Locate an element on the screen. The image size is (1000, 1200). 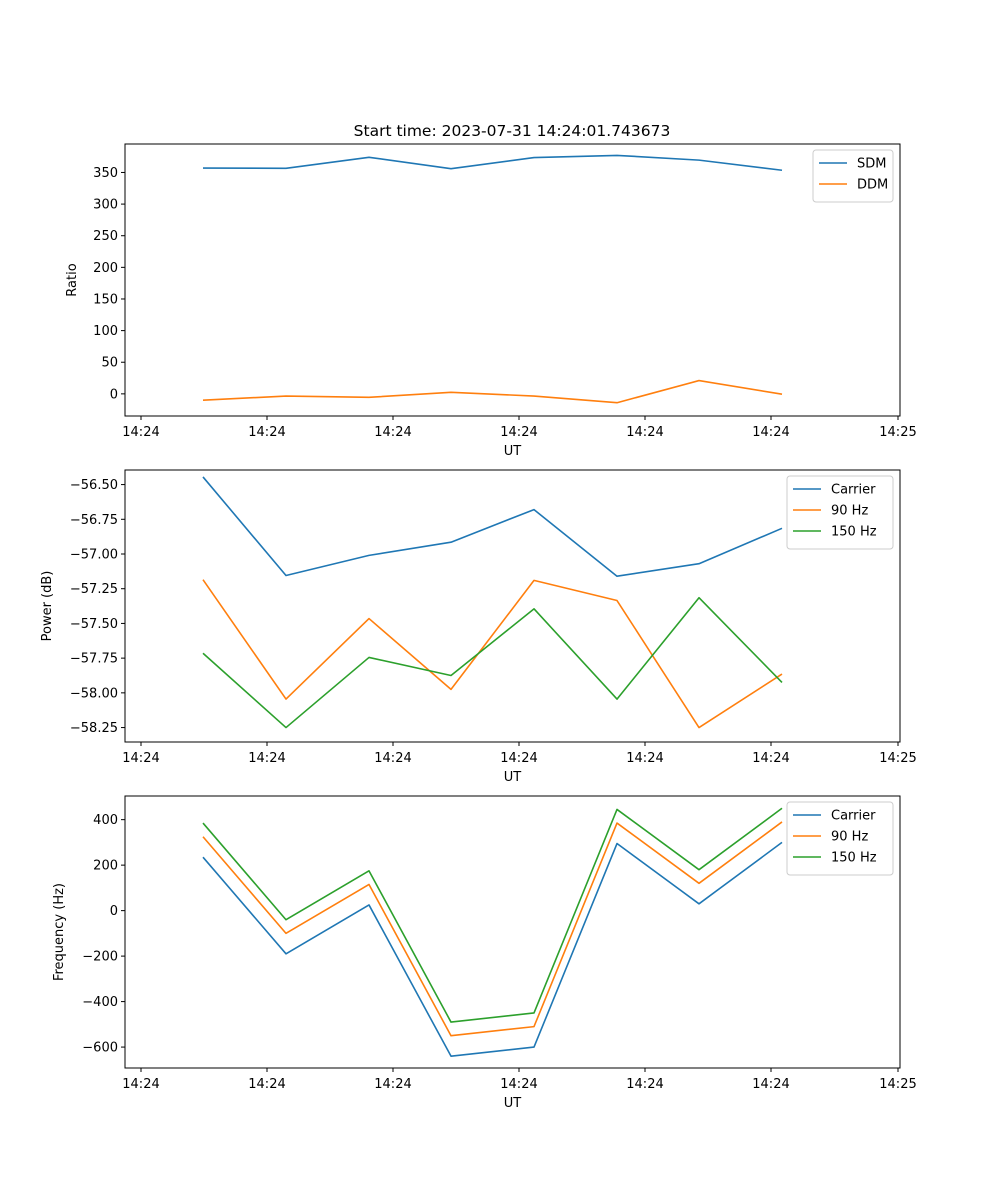
y-tick-label: −57.00 is located at coordinates (94, 555).